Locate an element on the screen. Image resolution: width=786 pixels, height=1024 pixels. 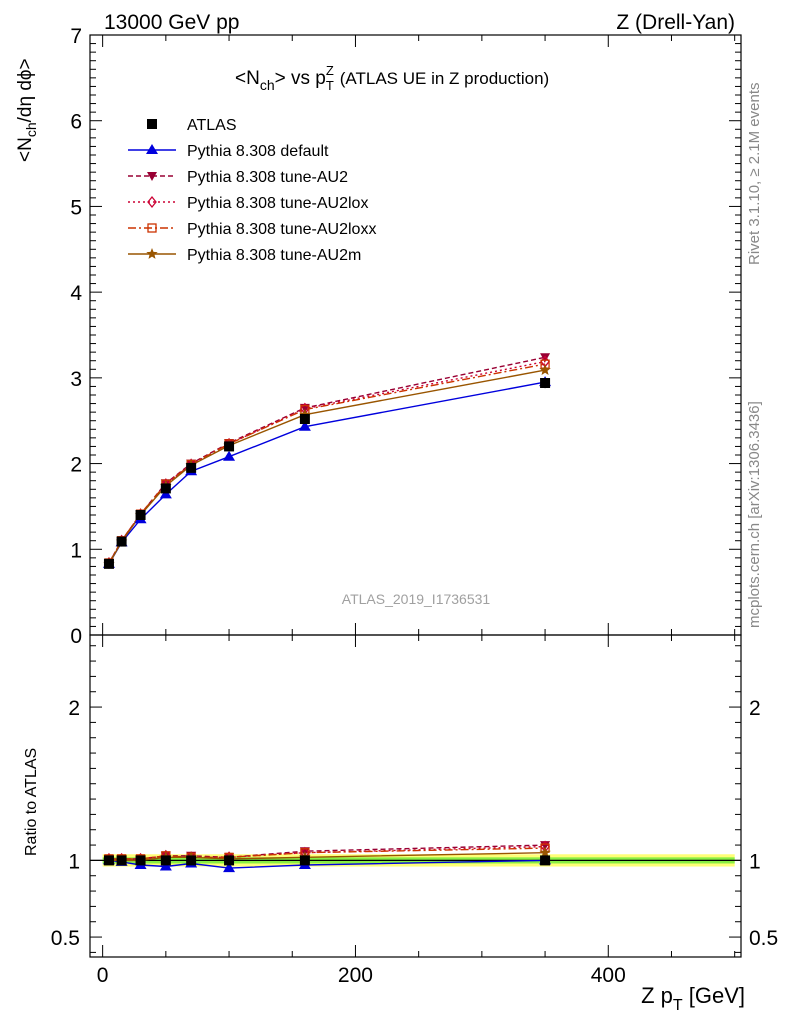
header-left: 13000 GeV pp is located at coordinates (171, 22).